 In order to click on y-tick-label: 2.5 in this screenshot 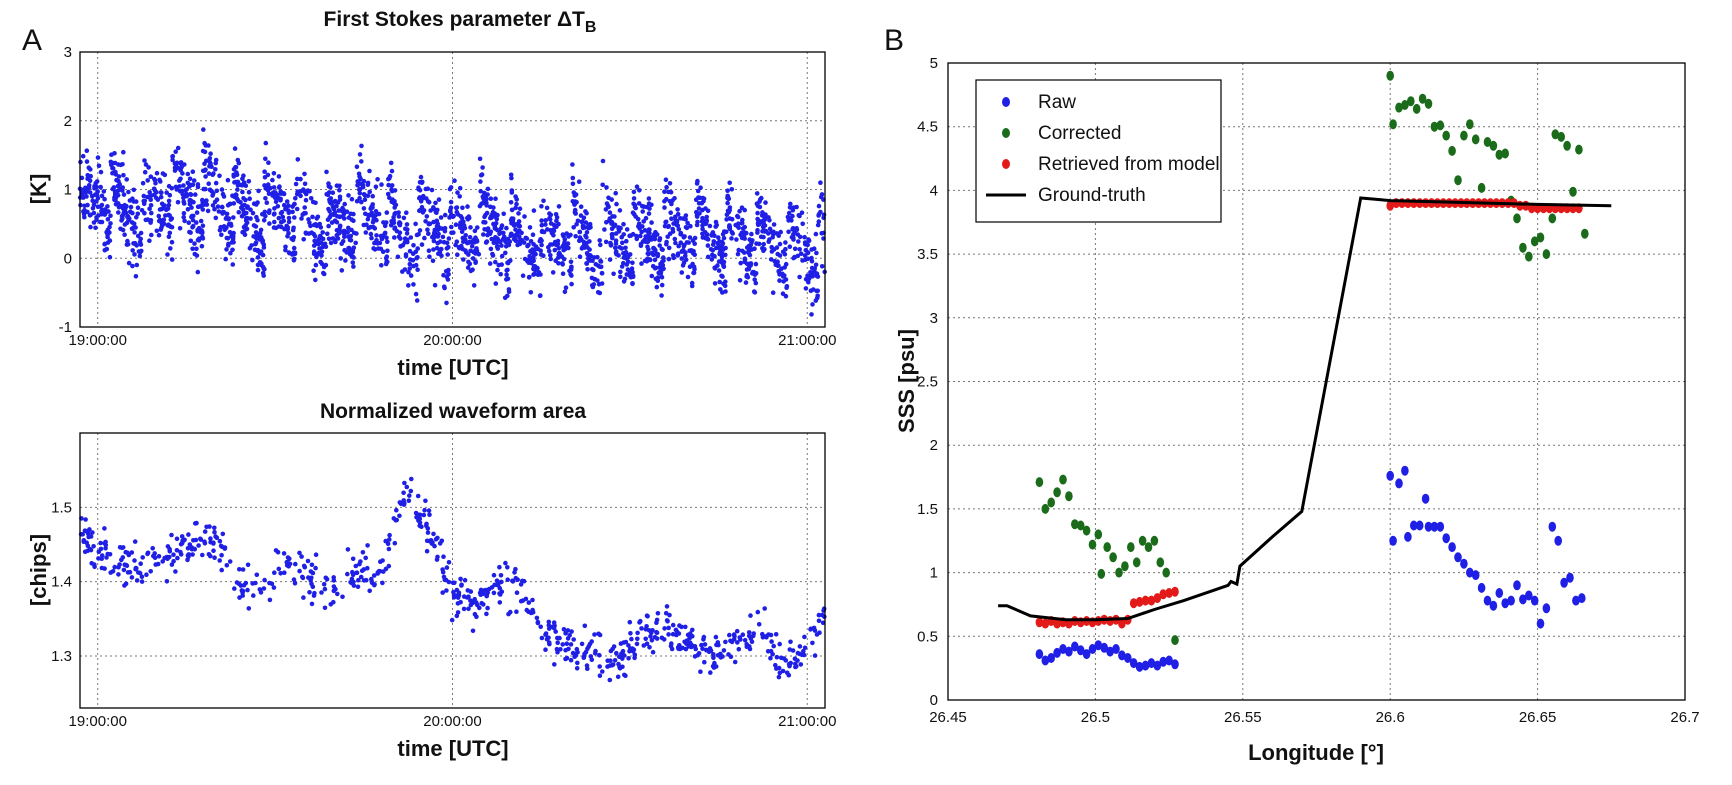, I will do `click(927, 382)`.